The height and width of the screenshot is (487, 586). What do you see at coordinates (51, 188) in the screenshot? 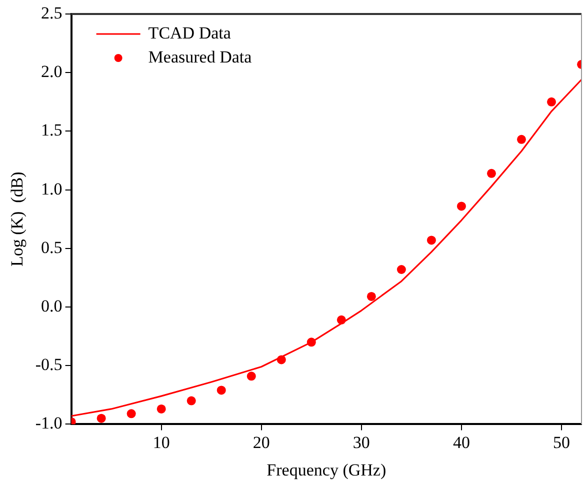
I see `y-tick-label: 1.0` at bounding box center [51, 188].